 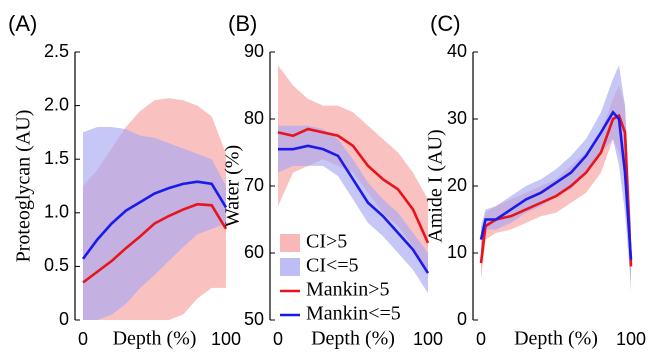 I want to click on panel-label: (B), so click(x=242, y=23).